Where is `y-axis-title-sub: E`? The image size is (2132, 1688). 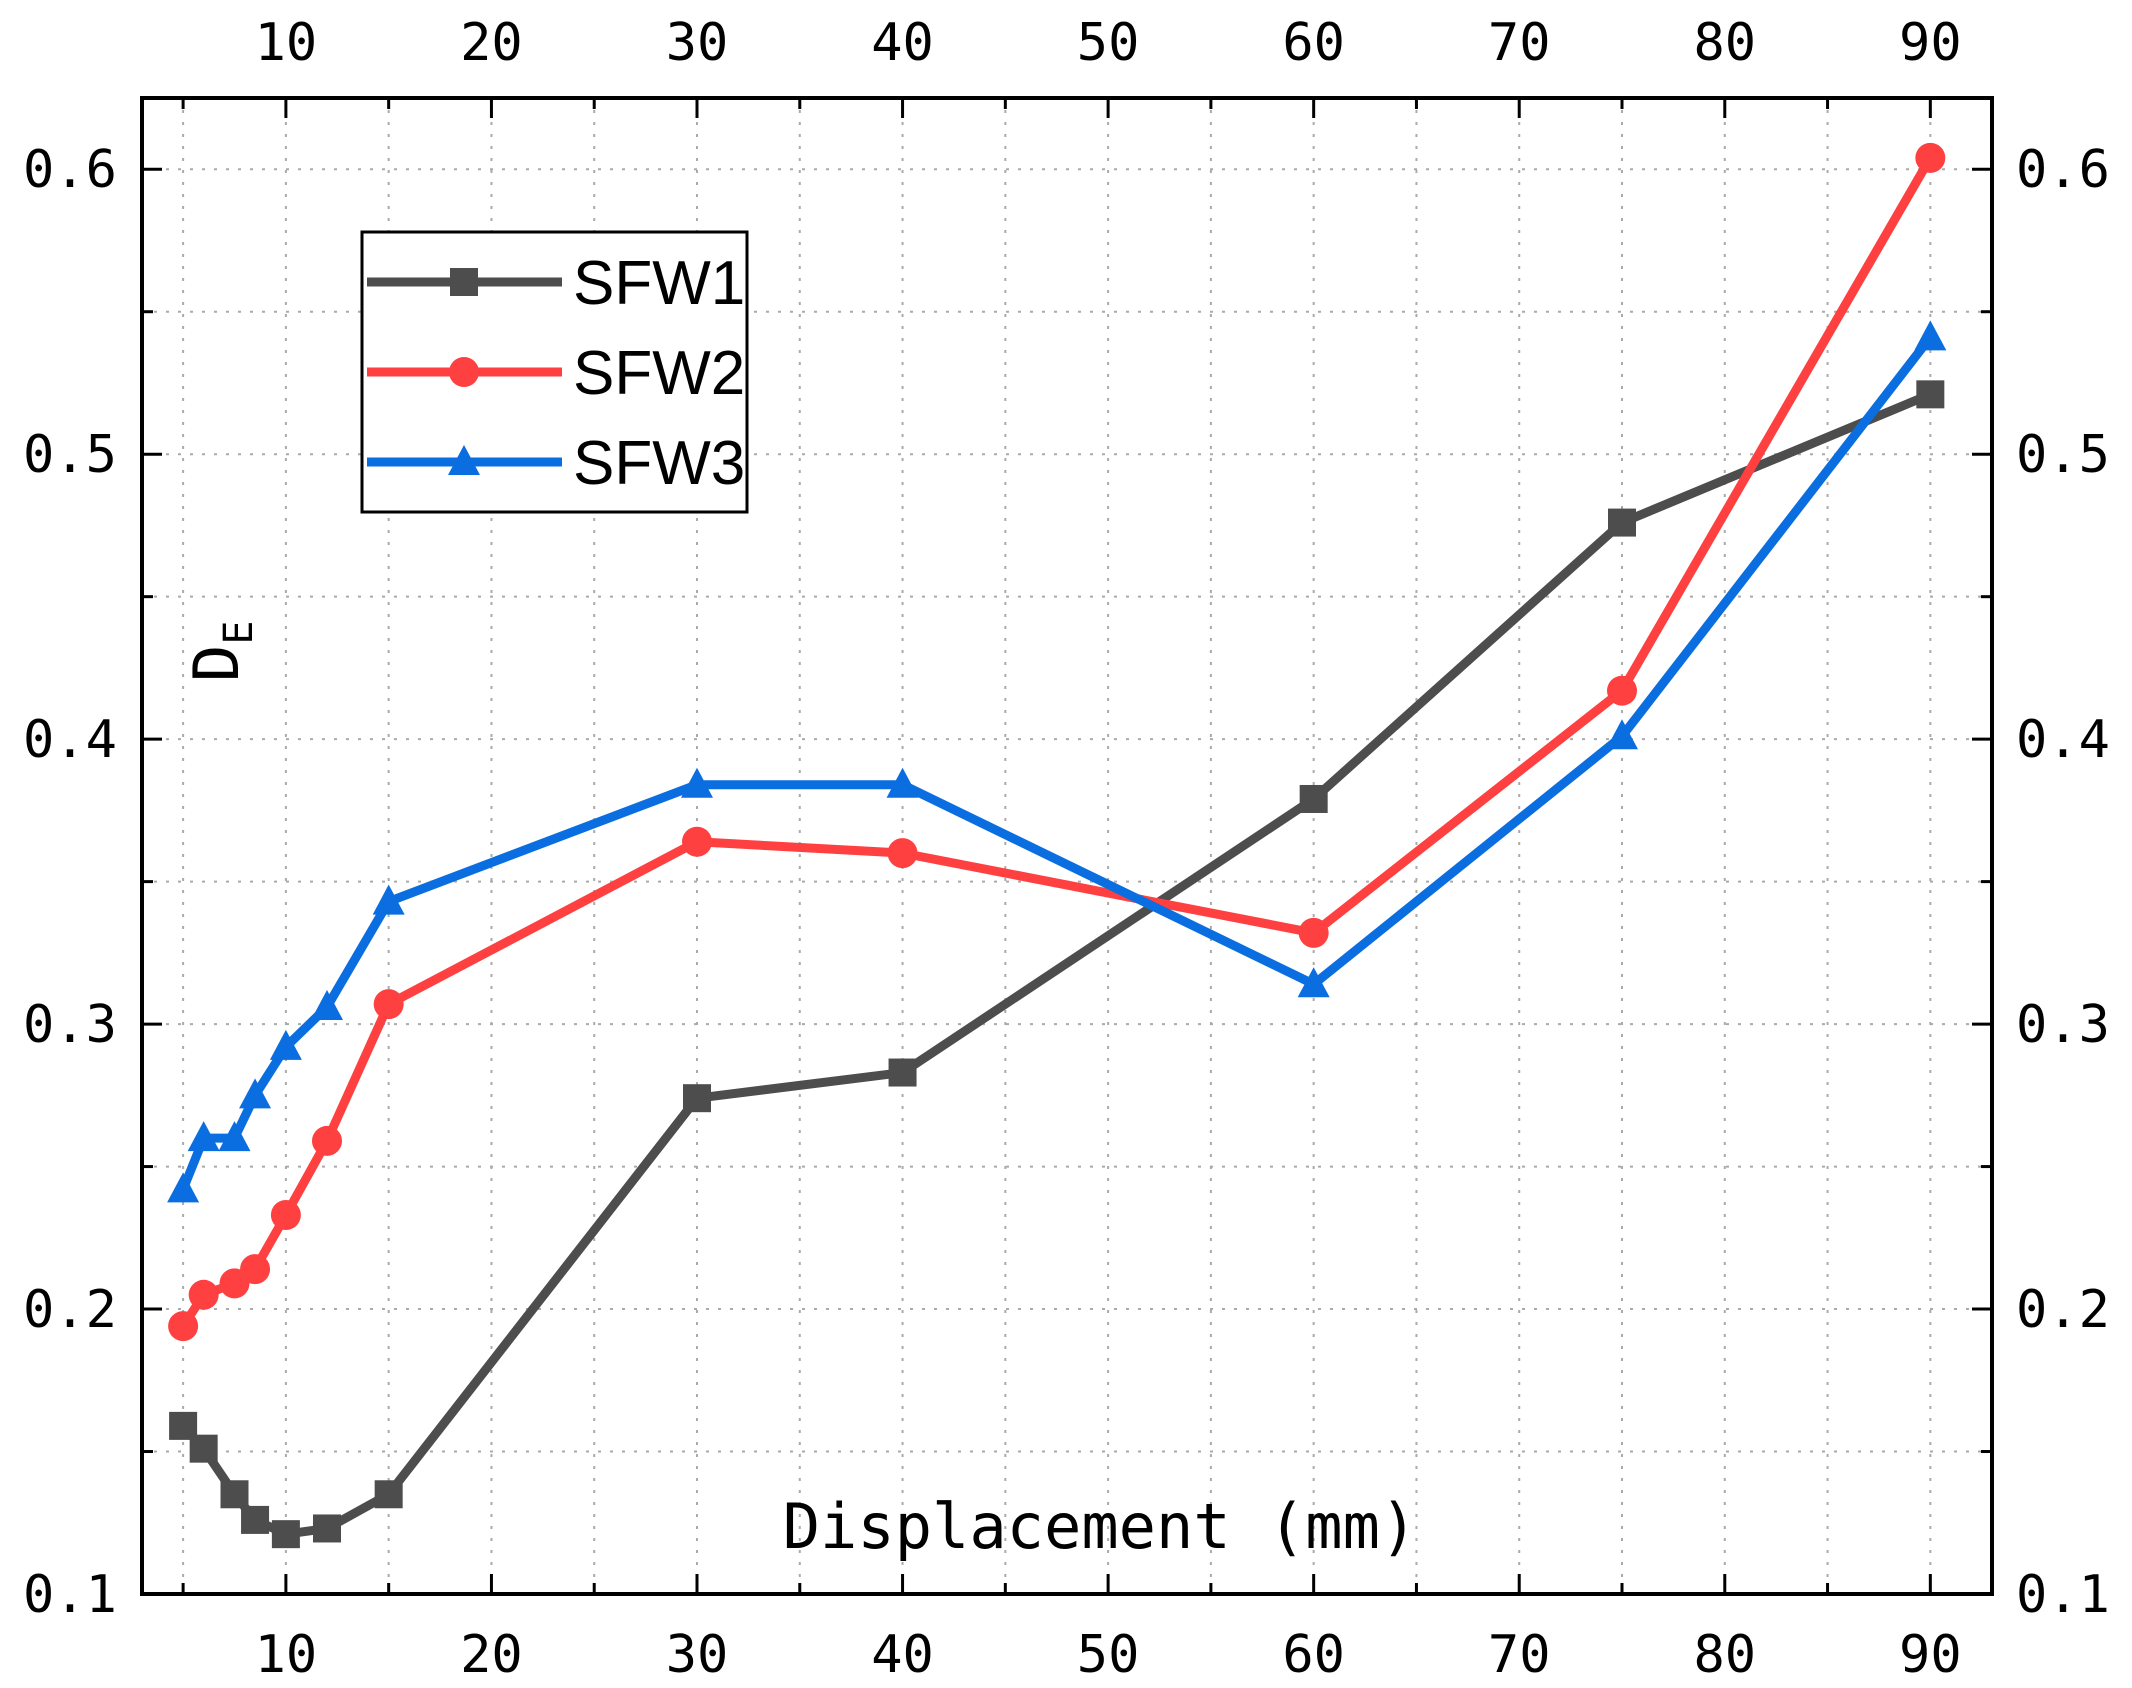
y-axis-title-sub: E is located at coordinates (239, 633).